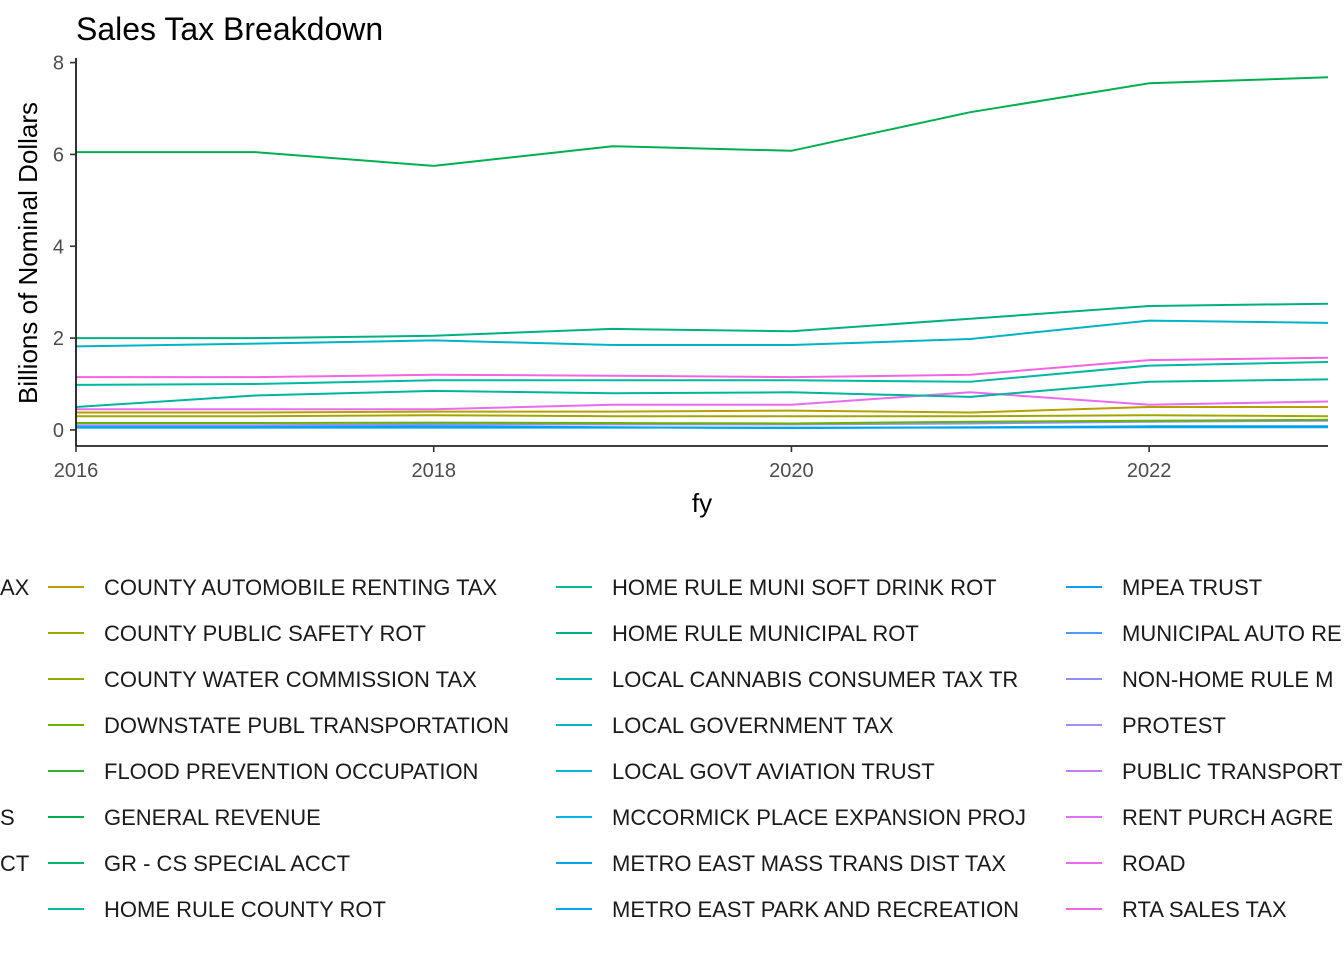  I want to click on legend-label: MCCORMICK PLACE EXPANSION PROJ, so click(819, 817).